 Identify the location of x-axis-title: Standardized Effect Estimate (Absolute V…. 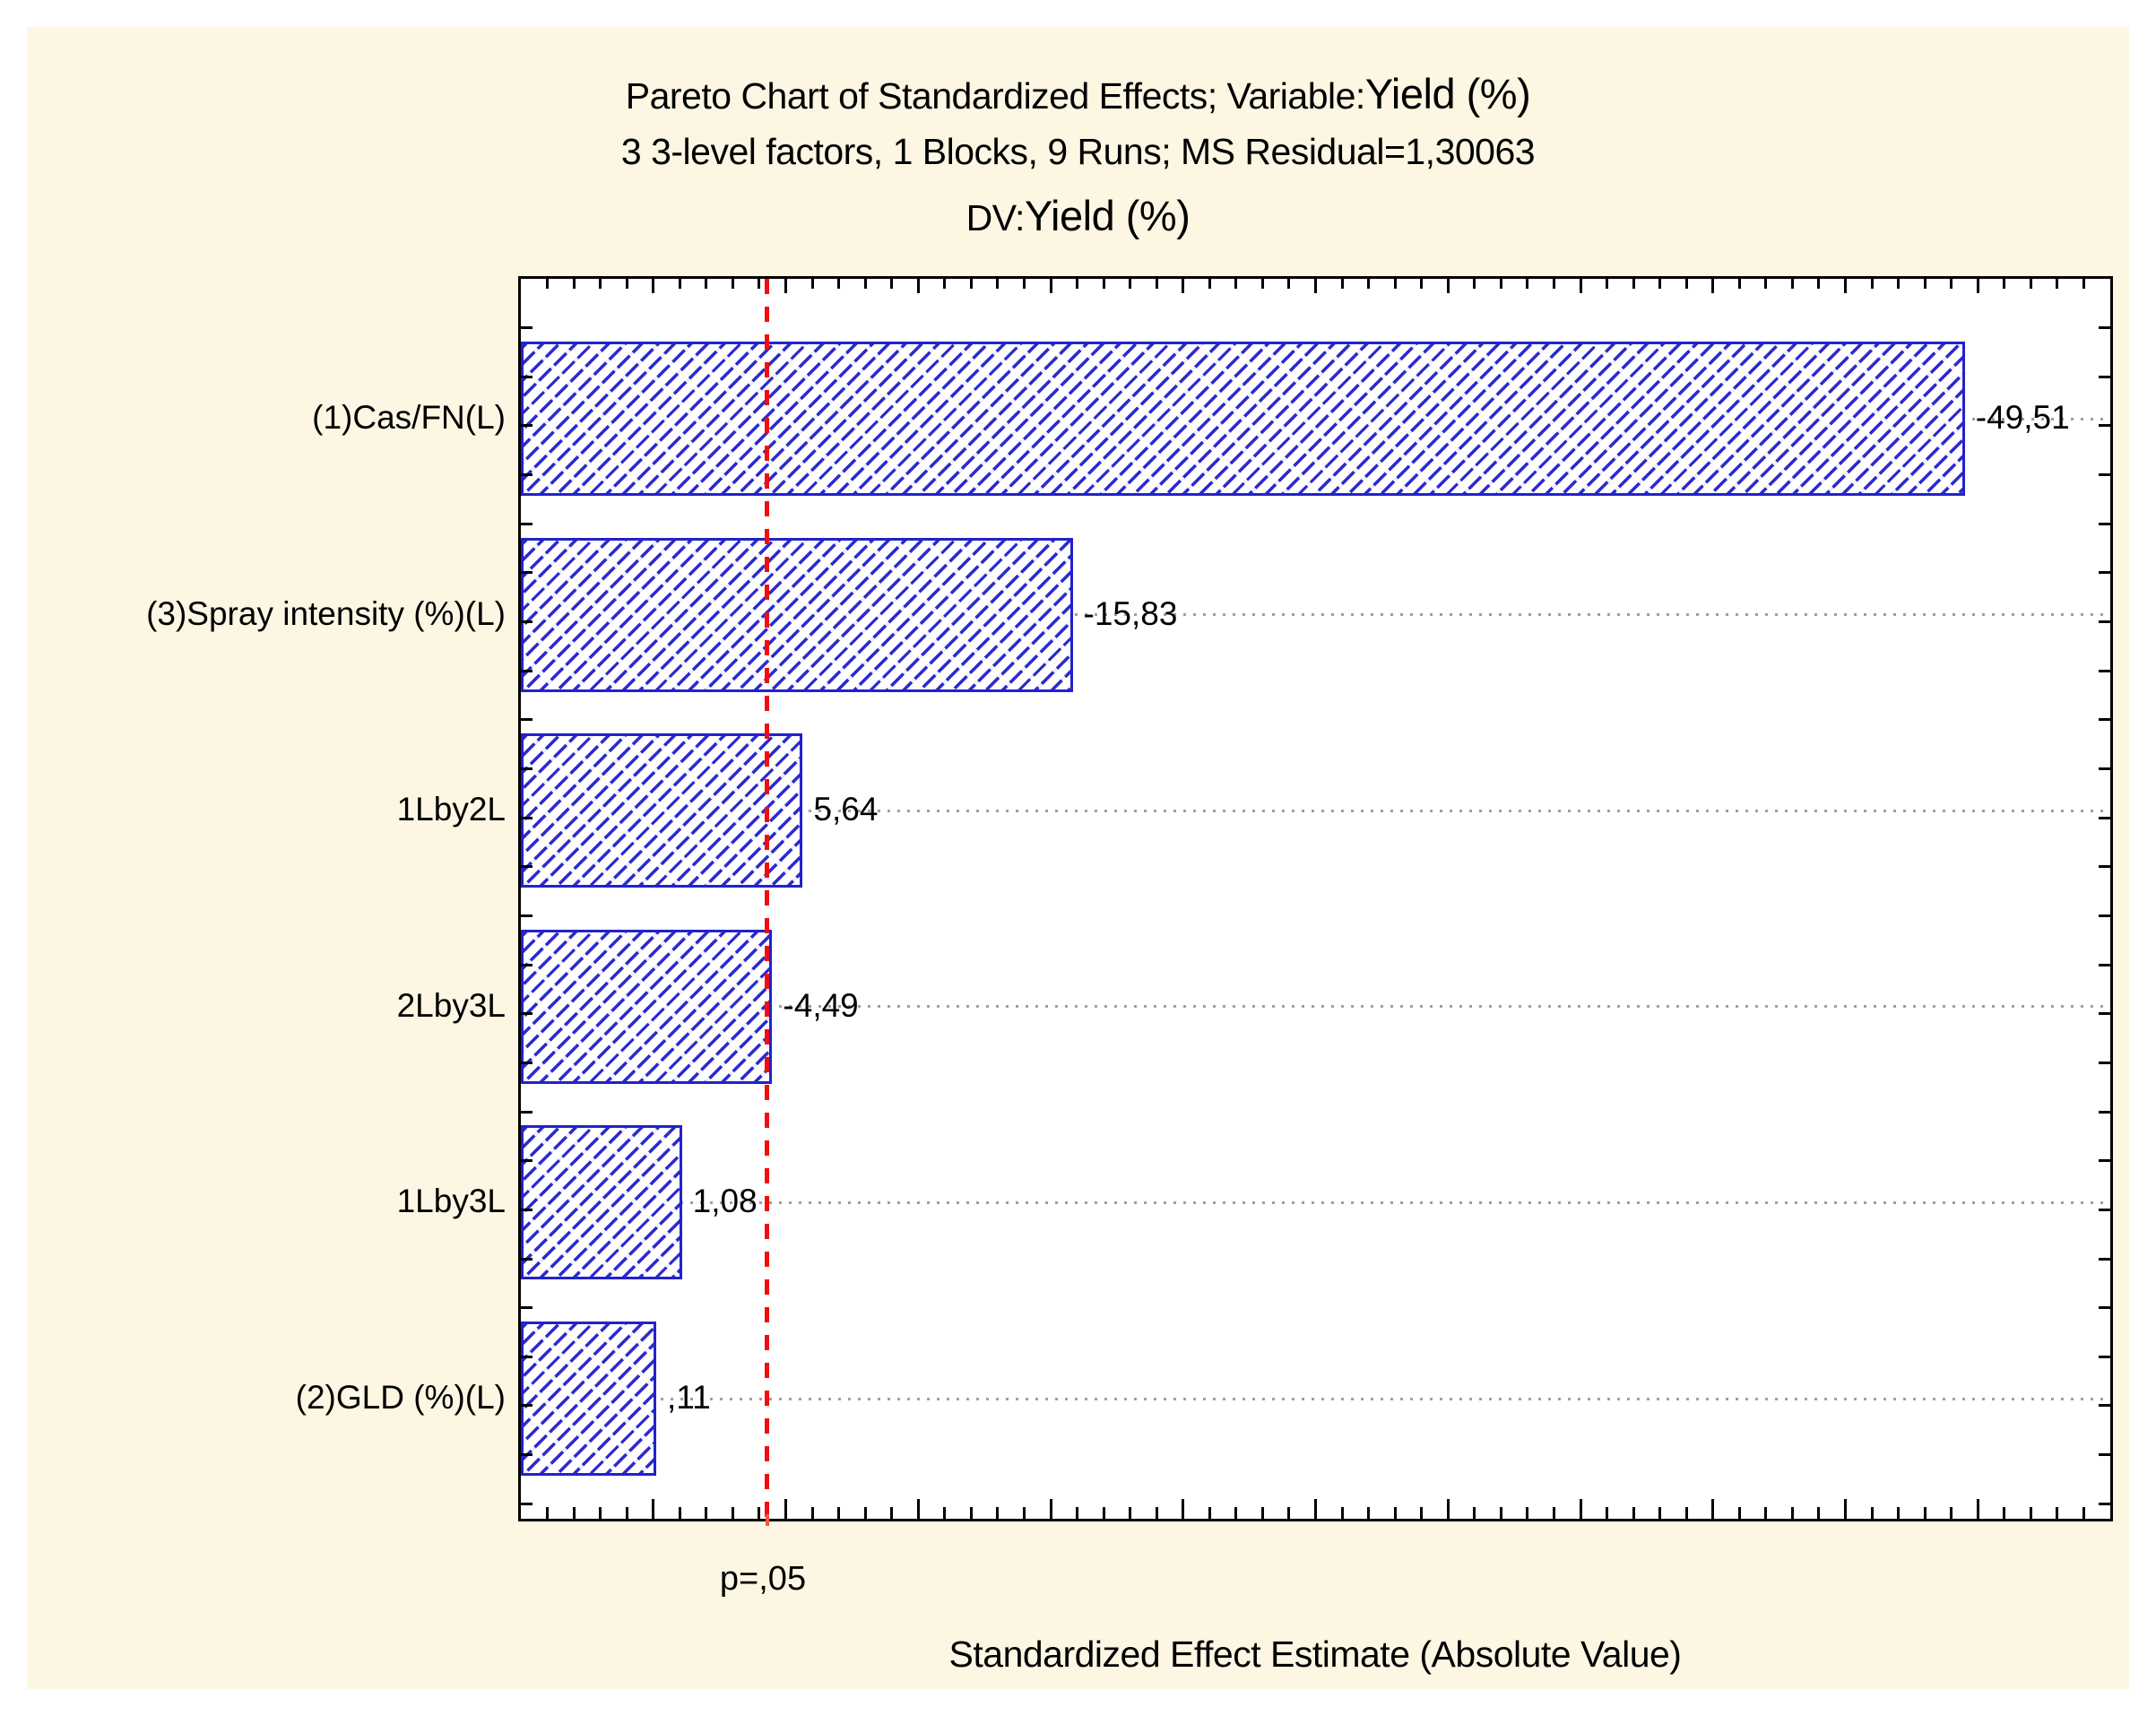
(1315, 1654).